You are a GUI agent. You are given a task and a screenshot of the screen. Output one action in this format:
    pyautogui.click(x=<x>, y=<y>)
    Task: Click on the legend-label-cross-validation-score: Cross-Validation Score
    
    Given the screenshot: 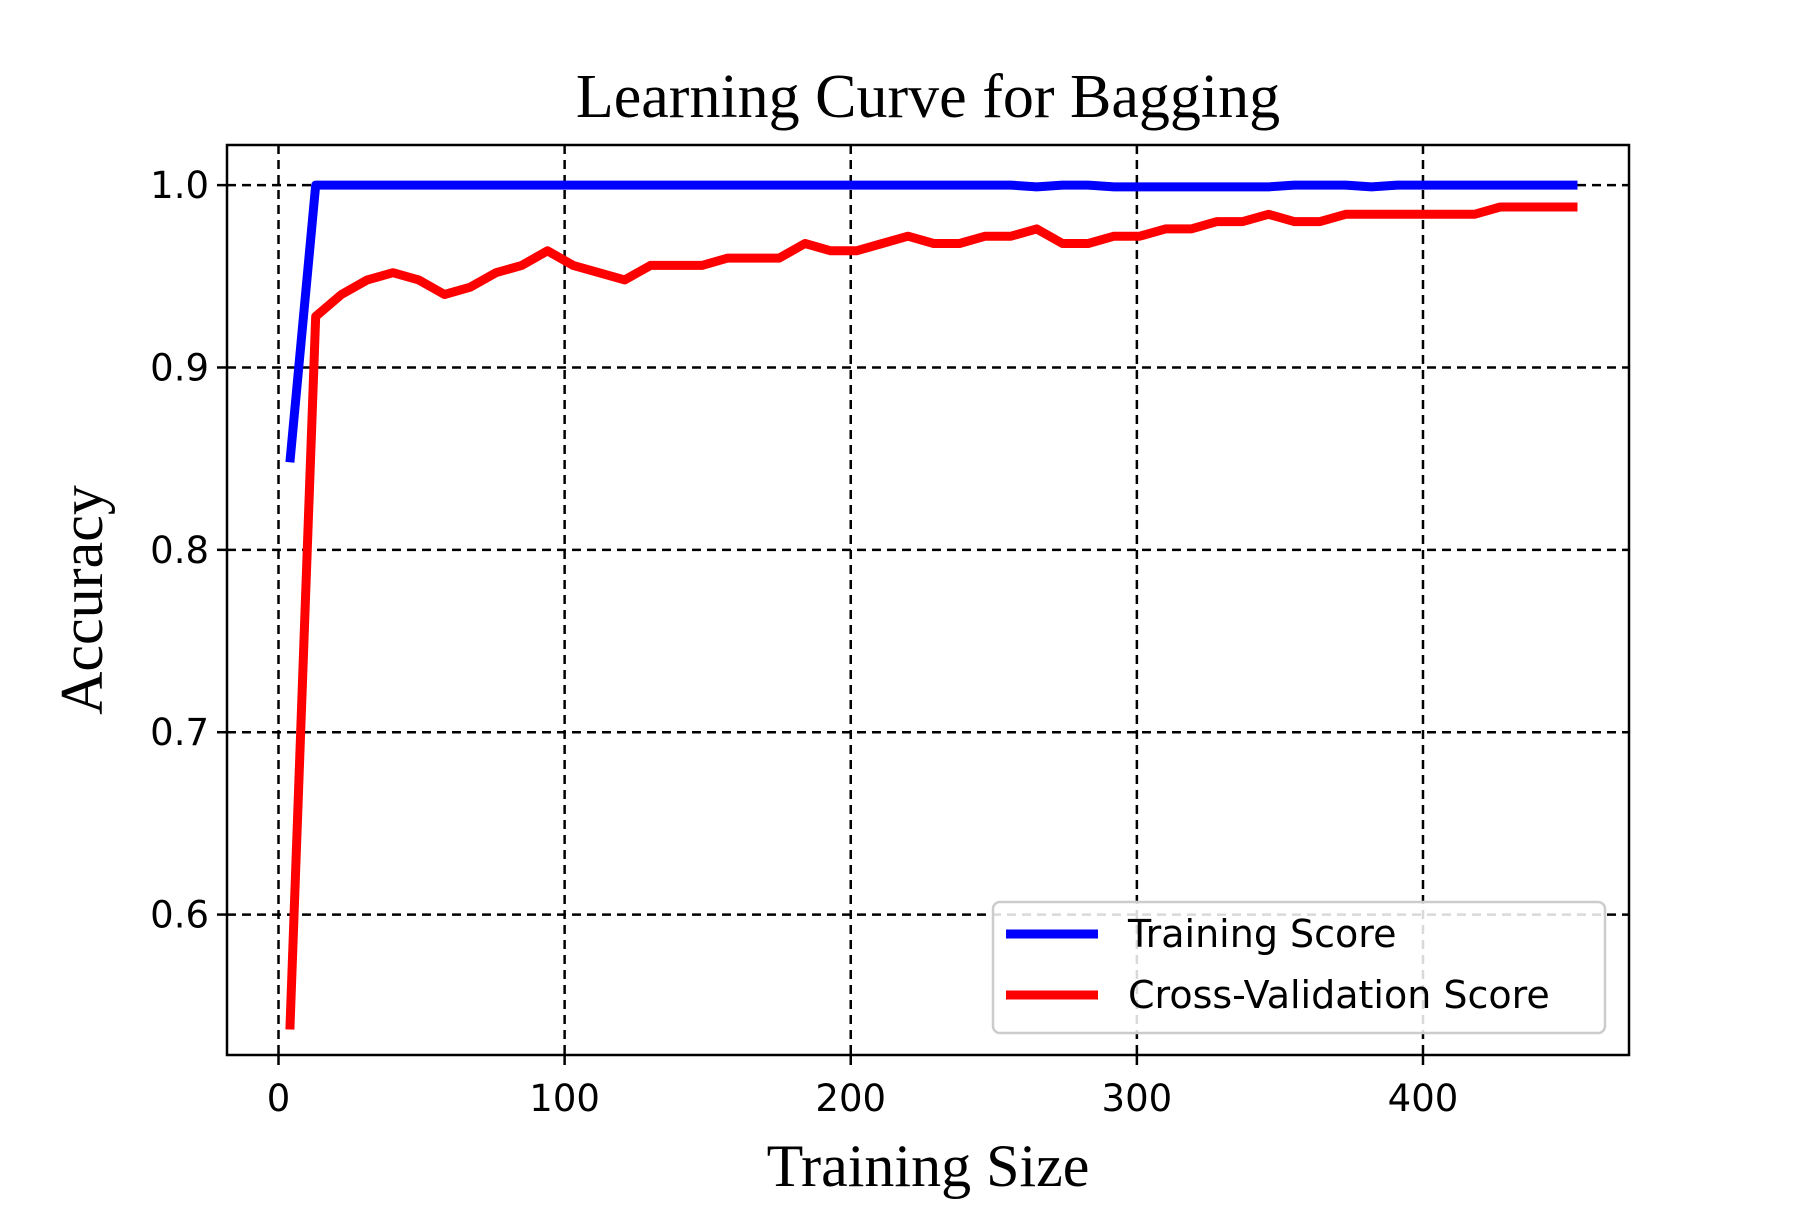 What is the action you would take?
    pyautogui.click(x=1339, y=995)
    